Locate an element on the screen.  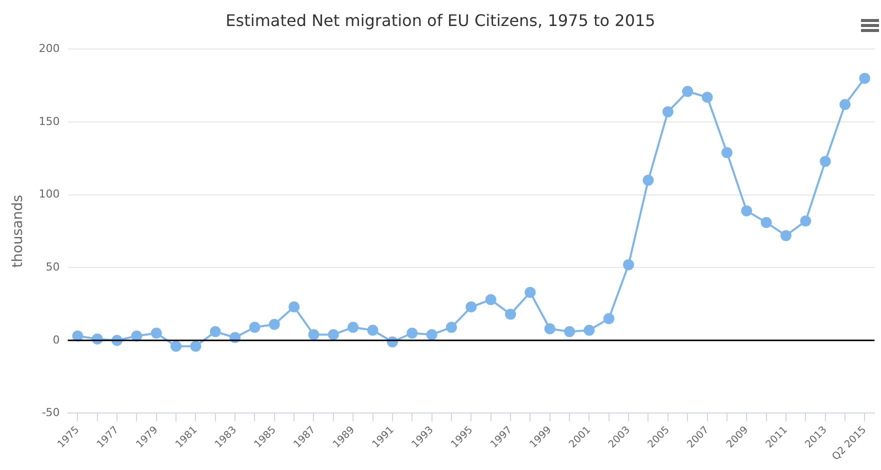
y-tick-label: 200 is located at coordinates (49, 49).